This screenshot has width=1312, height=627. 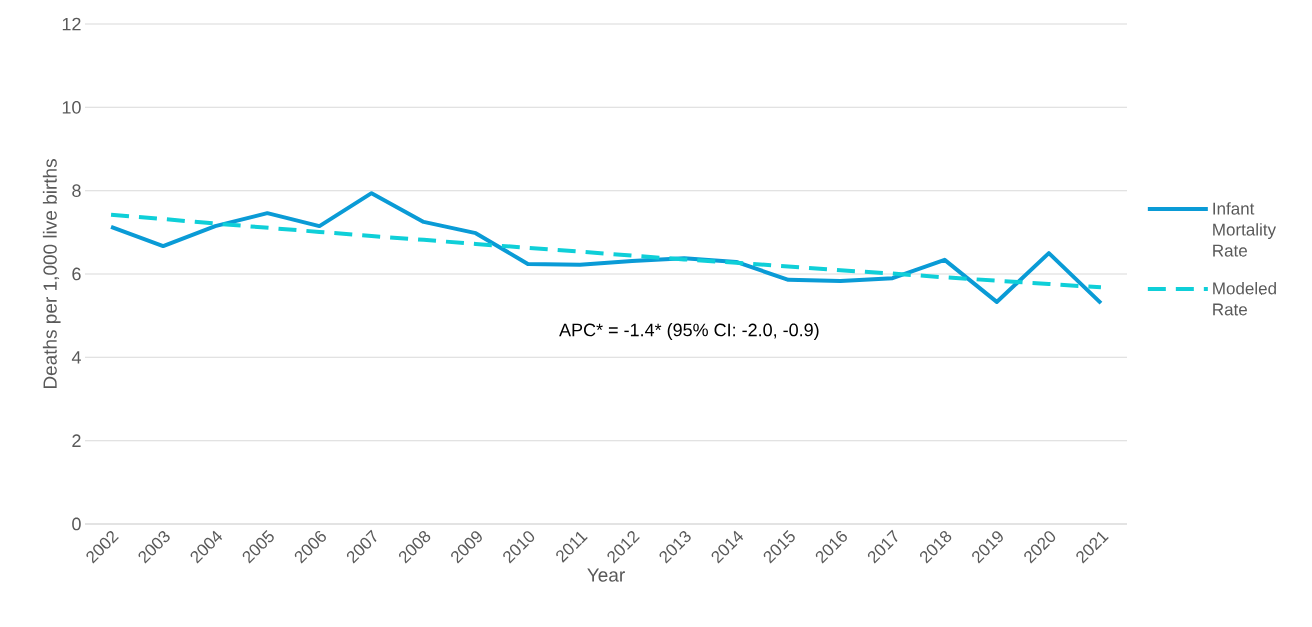 I want to click on legend-label: Modeled Rate, so click(x=1244, y=299).